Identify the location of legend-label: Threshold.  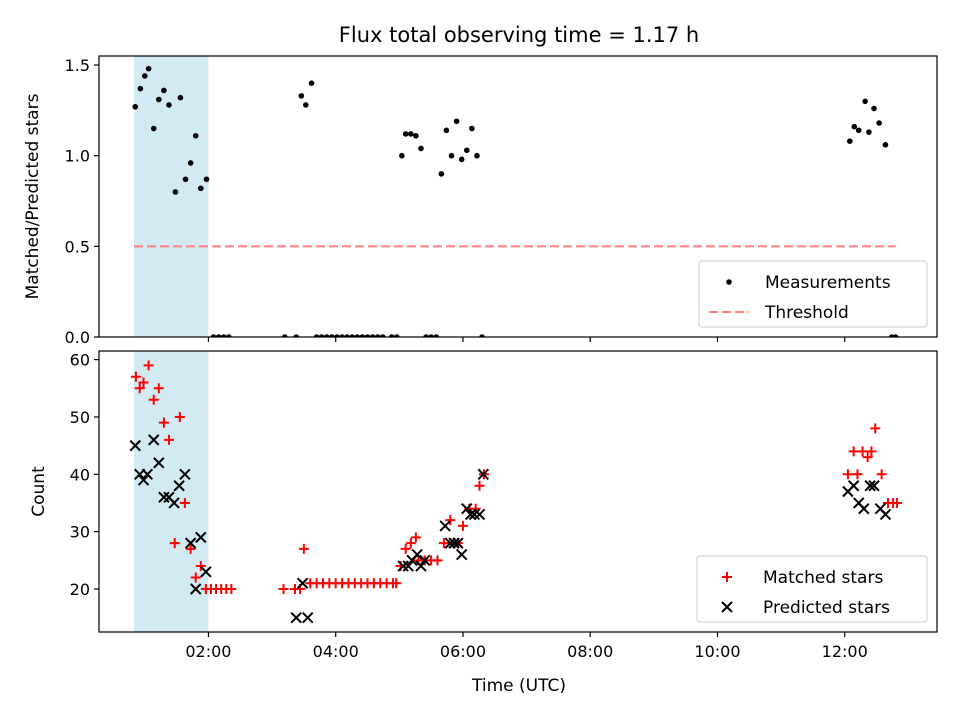
(806, 313).